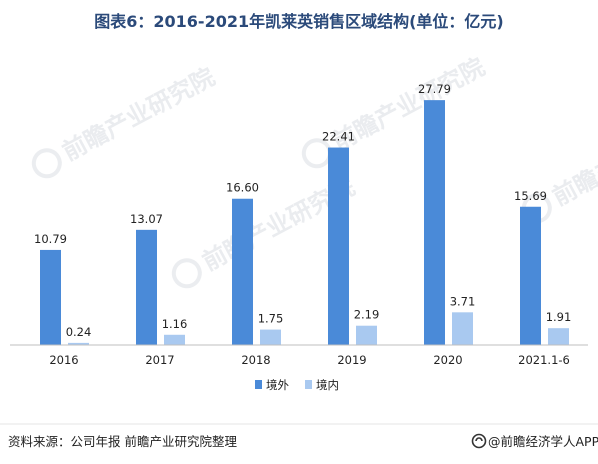 The image size is (598, 464). I want to click on brand-label: @前瞻经济学人APP, so click(543, 441).